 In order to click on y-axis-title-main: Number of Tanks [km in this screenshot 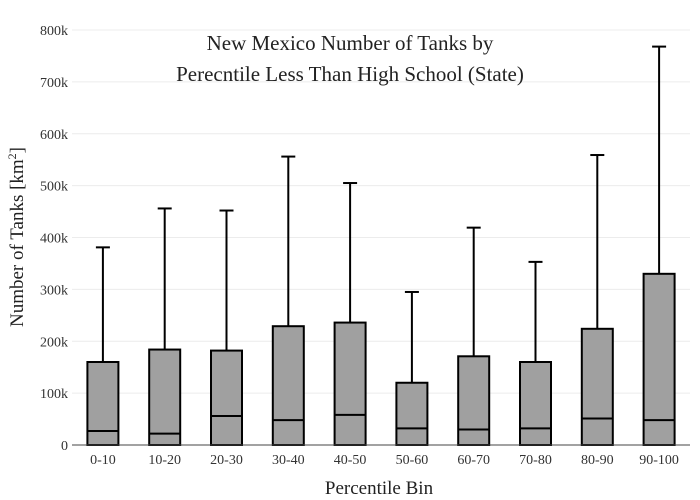, I will do `click(17, 243)`.